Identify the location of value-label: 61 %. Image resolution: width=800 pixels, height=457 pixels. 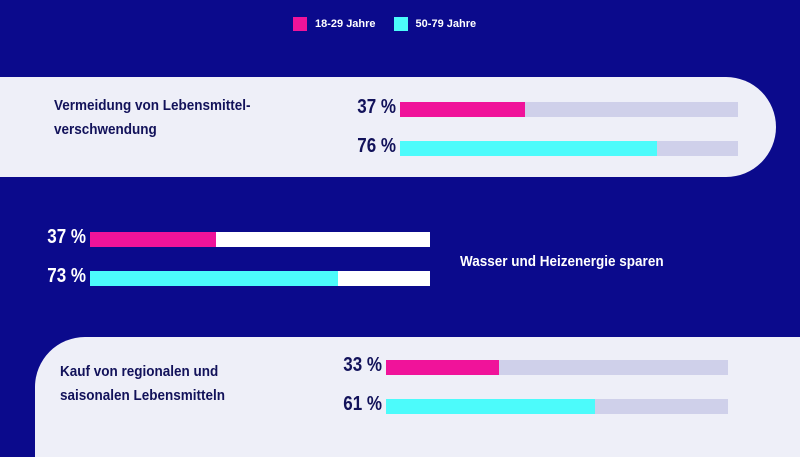
(362, 404).